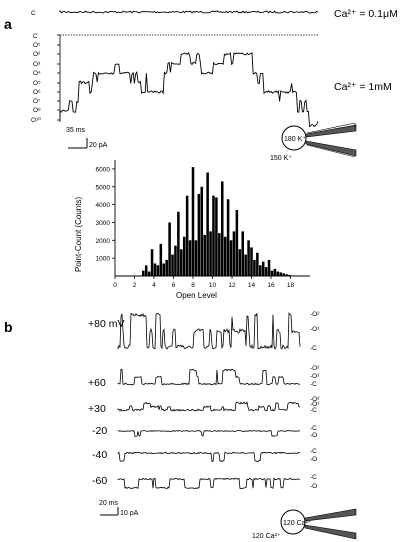 The height and width of the screenshot is (542, 409). I want to click on diagram-b-inside: 120 Ca²⁺, so click(297, 523).